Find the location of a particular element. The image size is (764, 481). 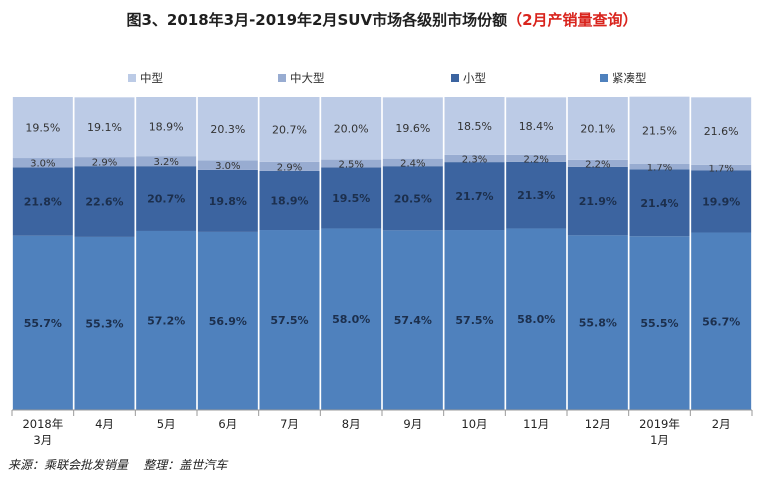

x-tick-label: 4月 is located at coordinates (104, 424).